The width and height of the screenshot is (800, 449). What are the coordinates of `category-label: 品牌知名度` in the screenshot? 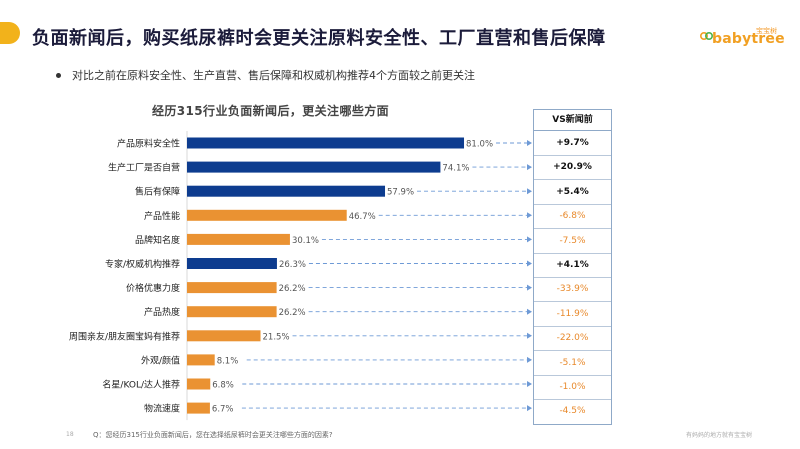 It's located at (157, 240).